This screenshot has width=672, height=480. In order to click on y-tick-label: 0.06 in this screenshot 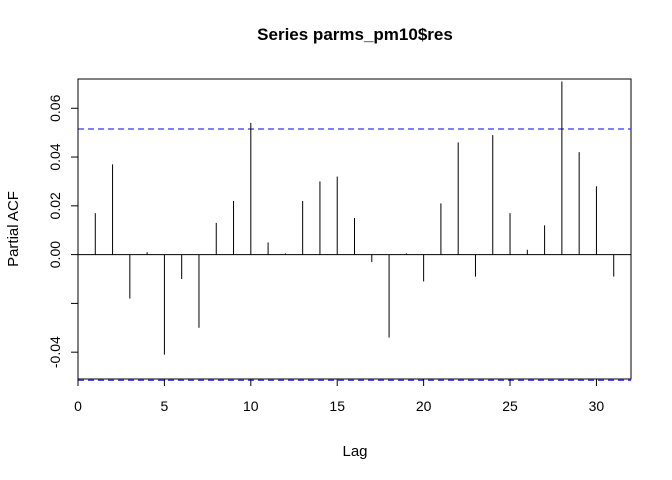, I will do `click(55, 107)`.